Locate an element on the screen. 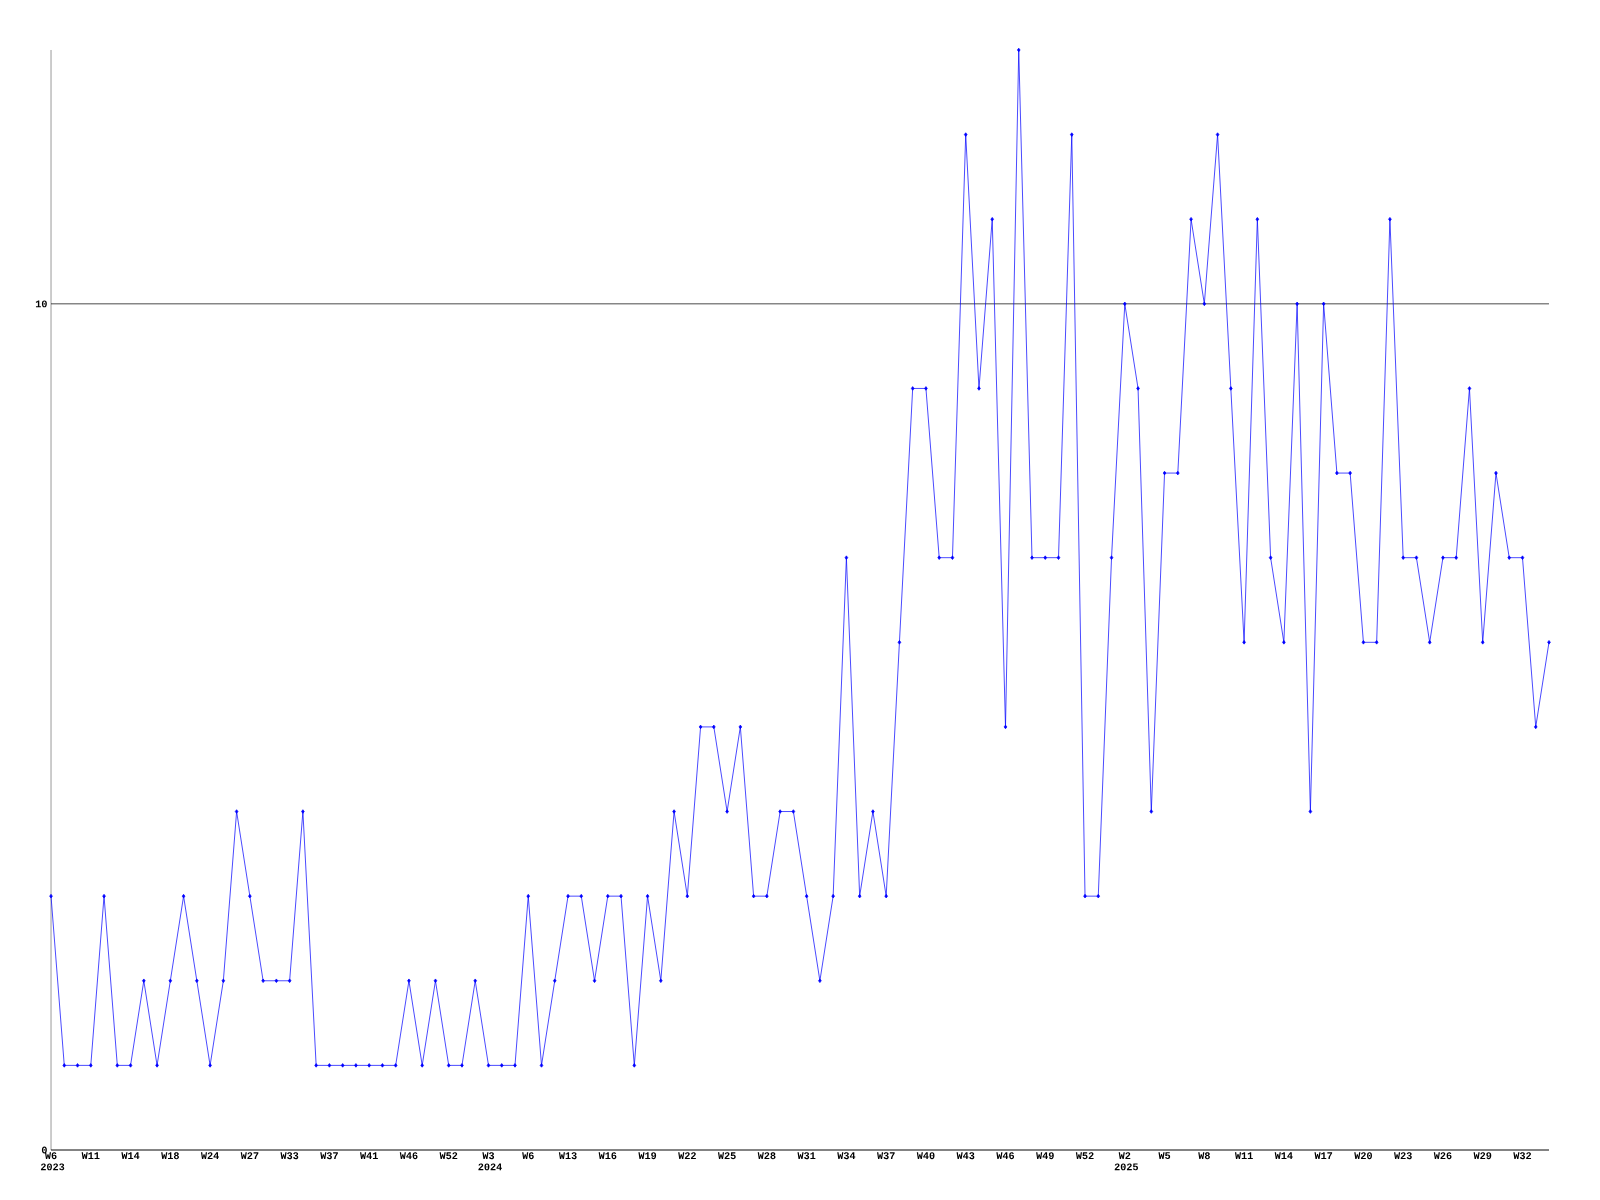 This screenshot has height=1200, width=1600. x-tick-label: W16 is located at coordinates (607, 1156).